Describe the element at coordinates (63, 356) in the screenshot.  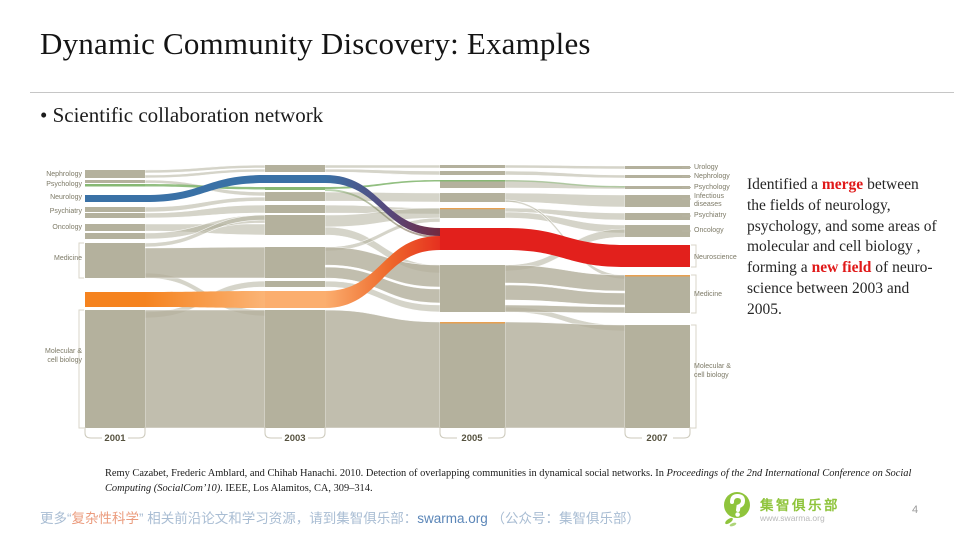
I see `field-label-left: Molecular & cell biology` at that location.